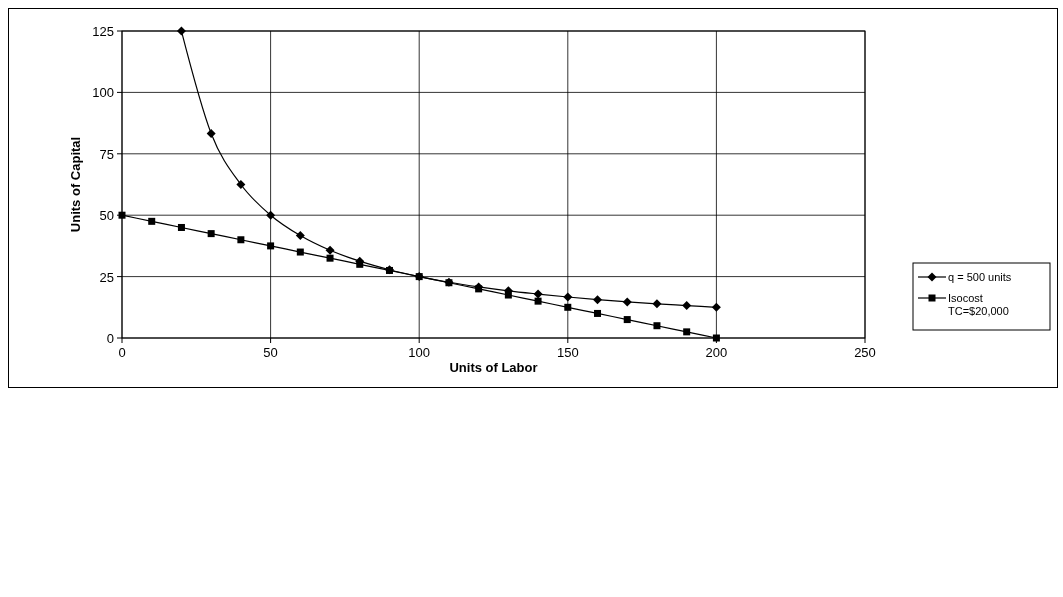 Image resolution: width=1063 pixels, height=597 pixels. I want to click on y-tick-label: 100, so click(103, 93).